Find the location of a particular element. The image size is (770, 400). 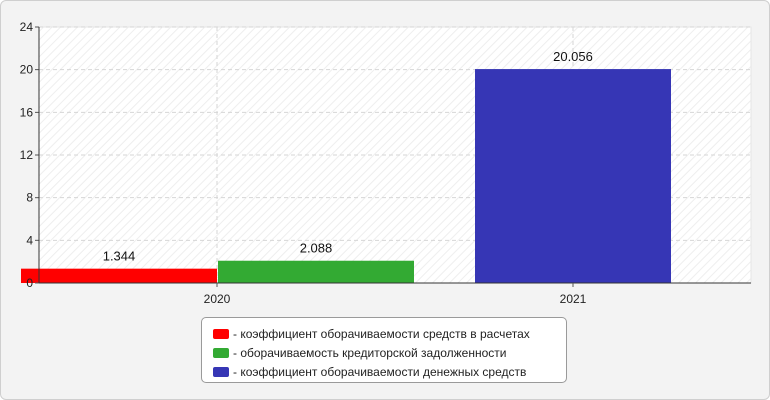

x-tick-label: 2021 is located at coordinates (573, 299).